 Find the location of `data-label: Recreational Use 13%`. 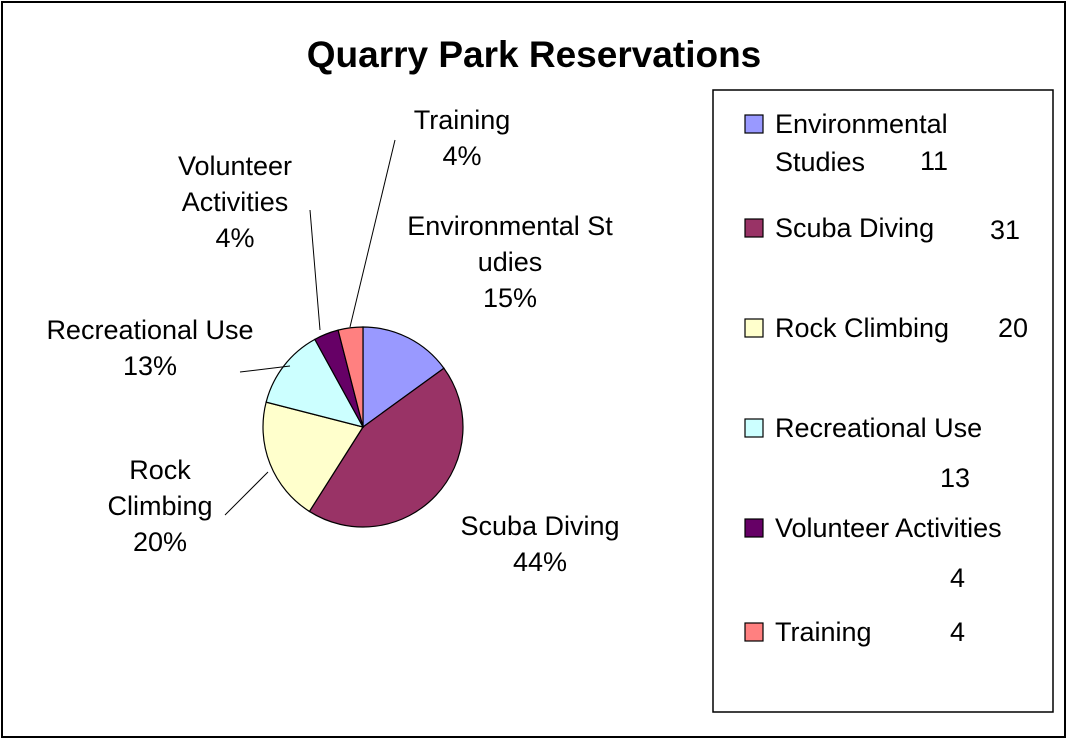

data-label: Recreational Use 13% is located at coordinates (150, 348).